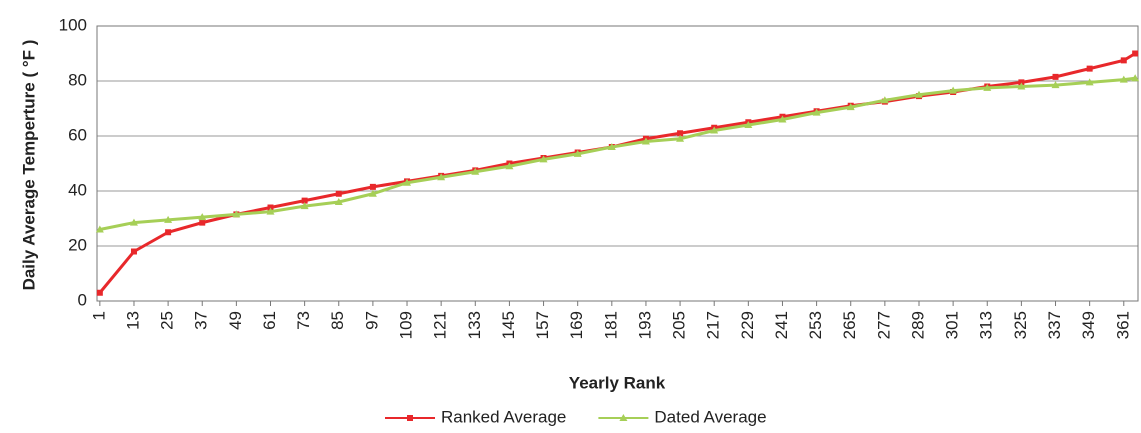 The height and width of the screenshot is (433, 1141). I want to click on y-tick-label: 100, so click(73, 24).